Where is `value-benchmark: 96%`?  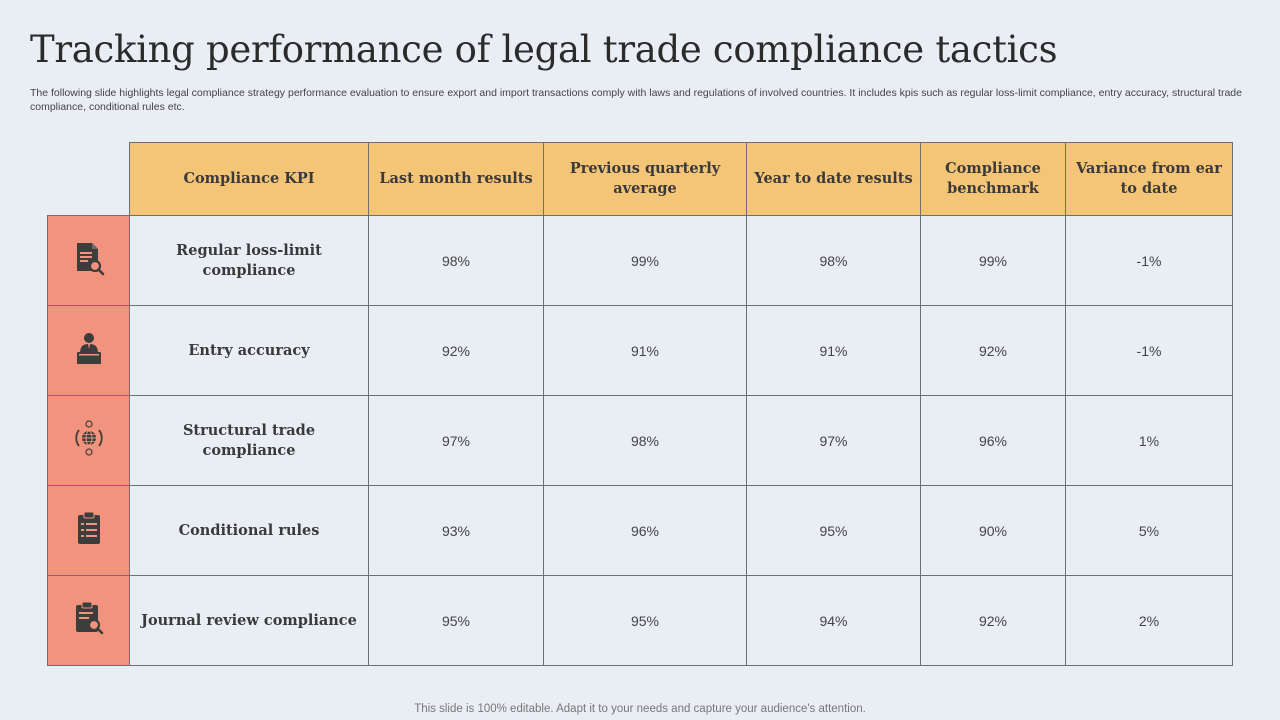
value-benchmark: 96% is located at coordinates (993, 440).